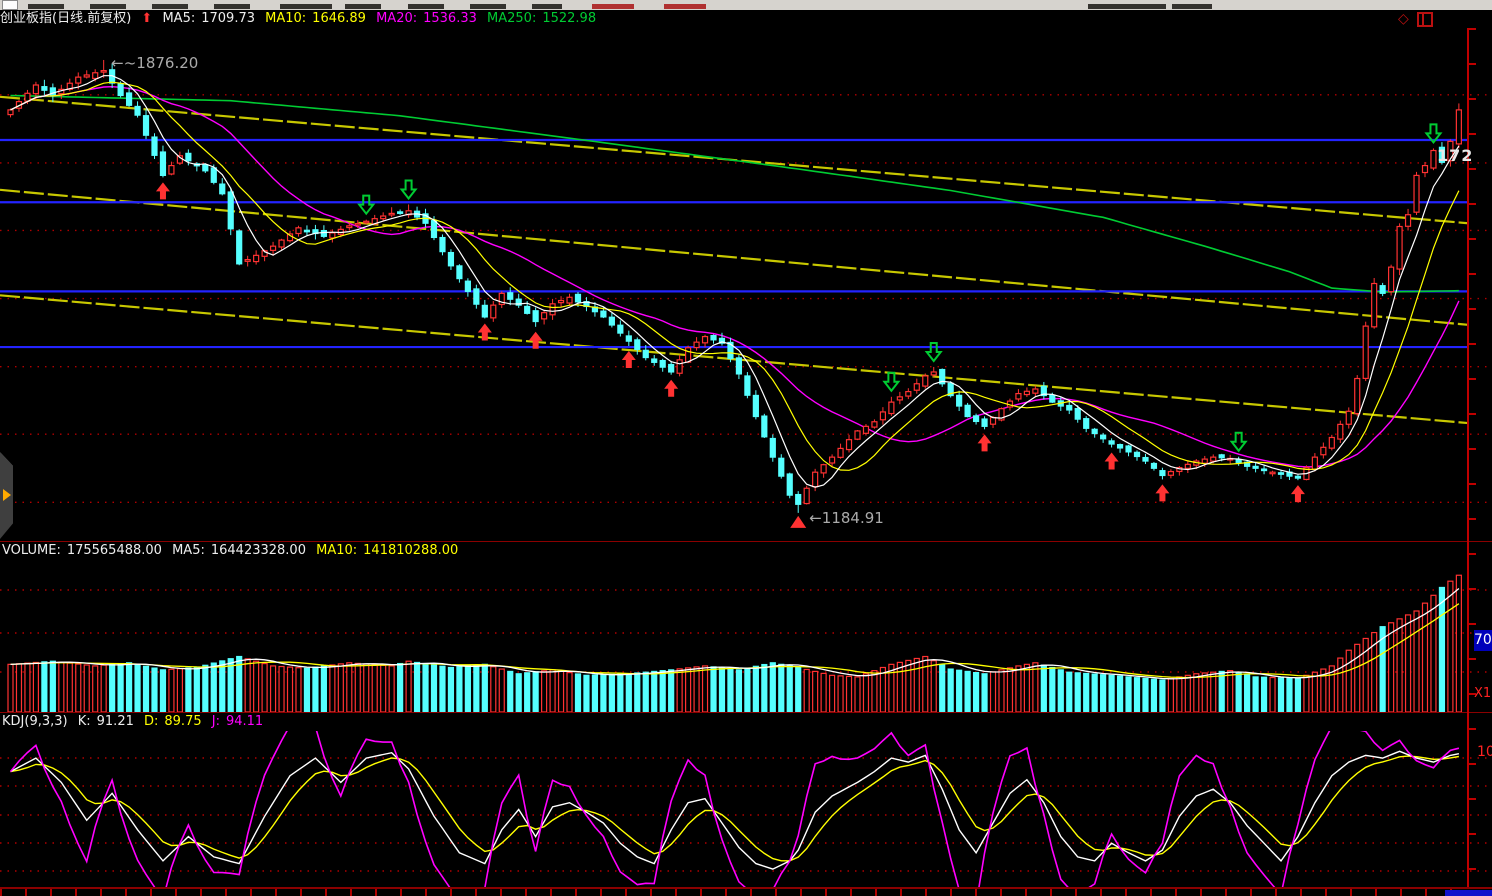  I want to click on time-axis-line, so click(746, 888).